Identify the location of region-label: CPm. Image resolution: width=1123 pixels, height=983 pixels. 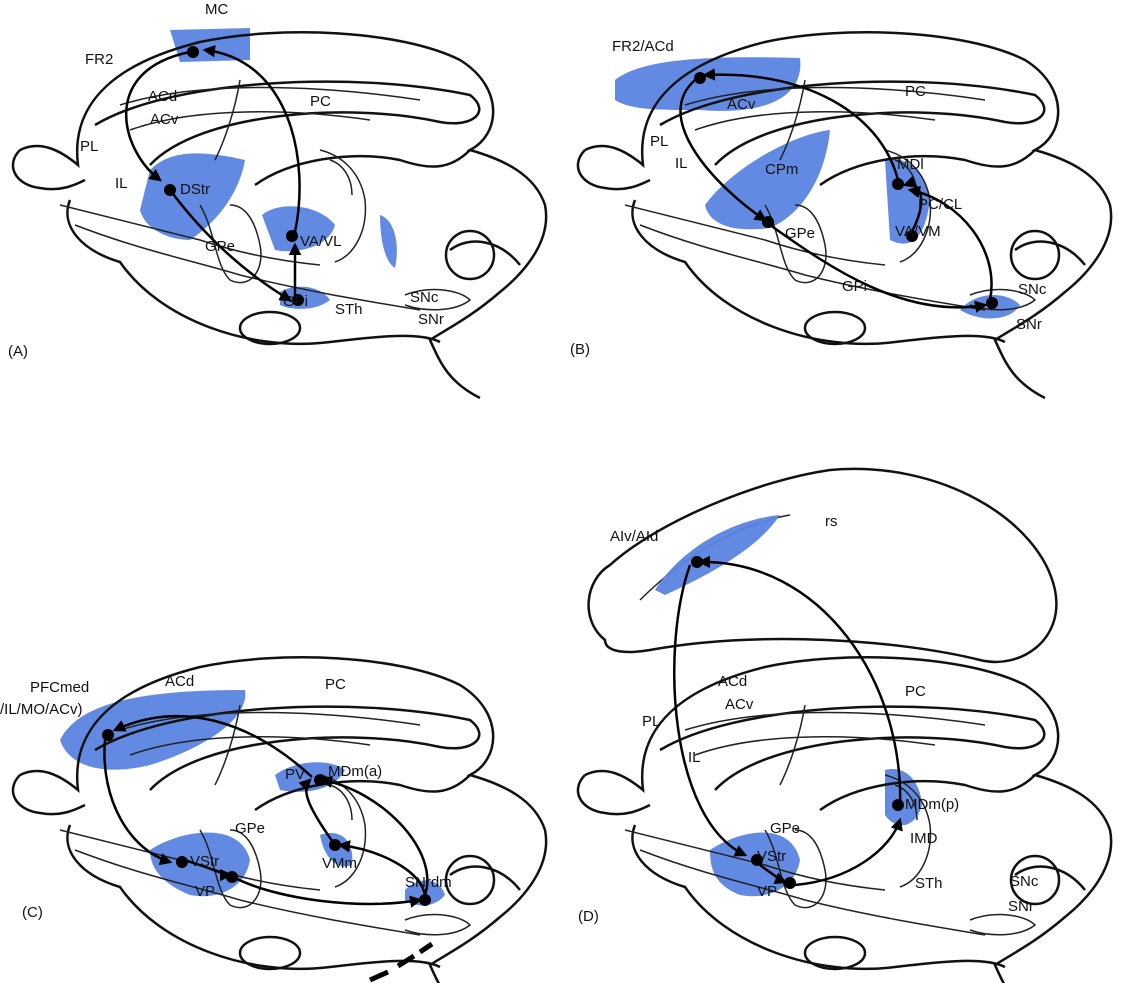
(781, 169).